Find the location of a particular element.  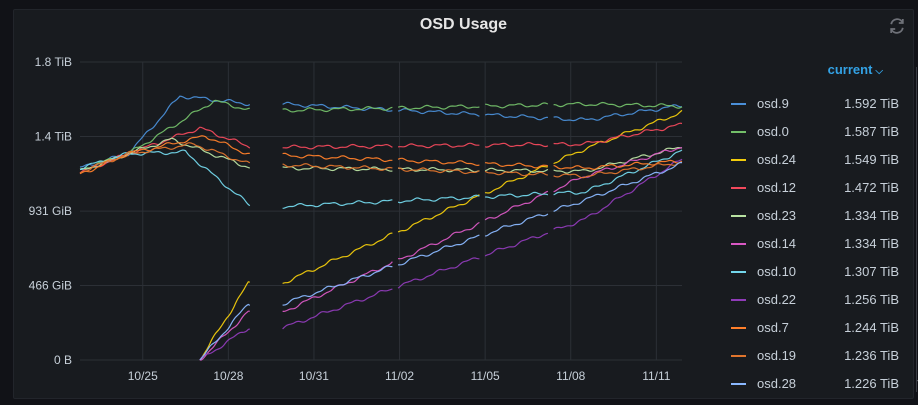

legend-series-name: osd.0 is located at coordinates (773, 131).